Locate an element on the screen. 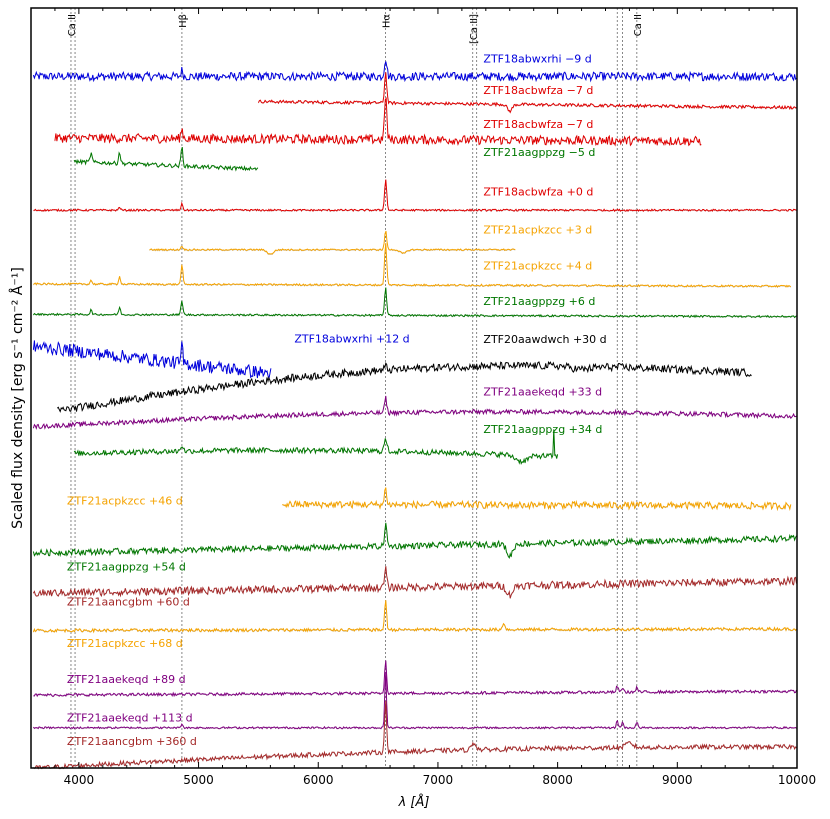 The height and width of the screenshot is (819, 830). spectrum-series: ZTF21aagppzg +34 d is located at coordinates (337, 444).